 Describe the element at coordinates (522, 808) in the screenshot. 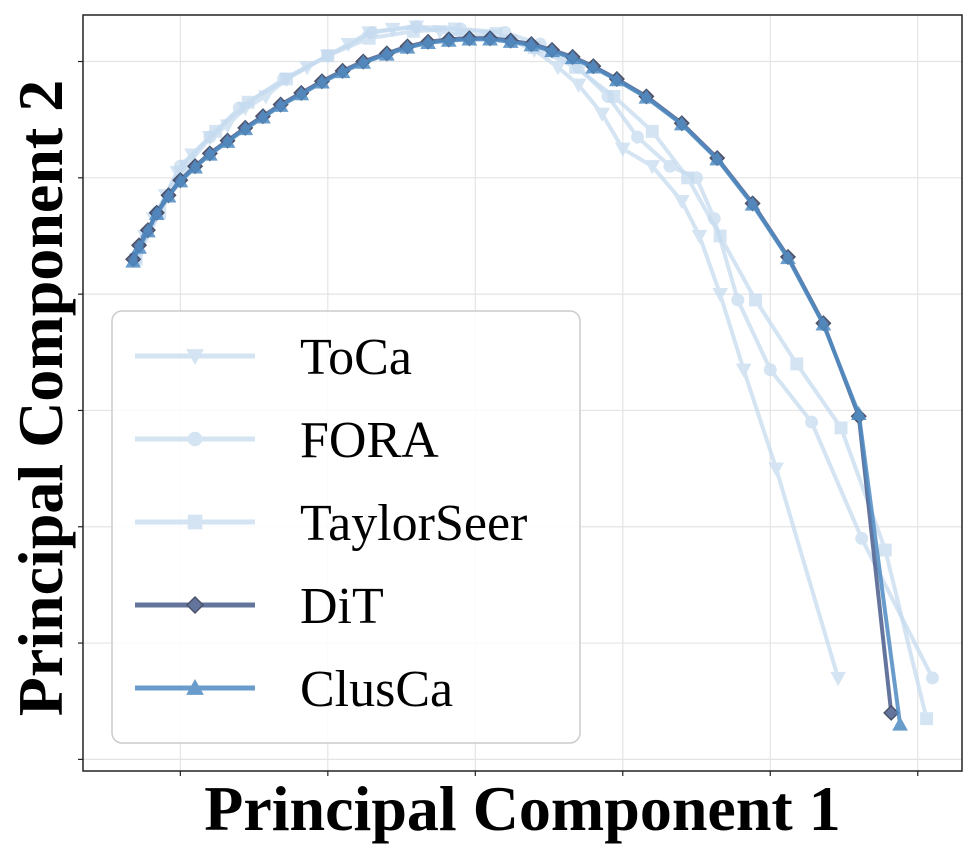

I see `x-axis-label: Principal Component 1` at that location.